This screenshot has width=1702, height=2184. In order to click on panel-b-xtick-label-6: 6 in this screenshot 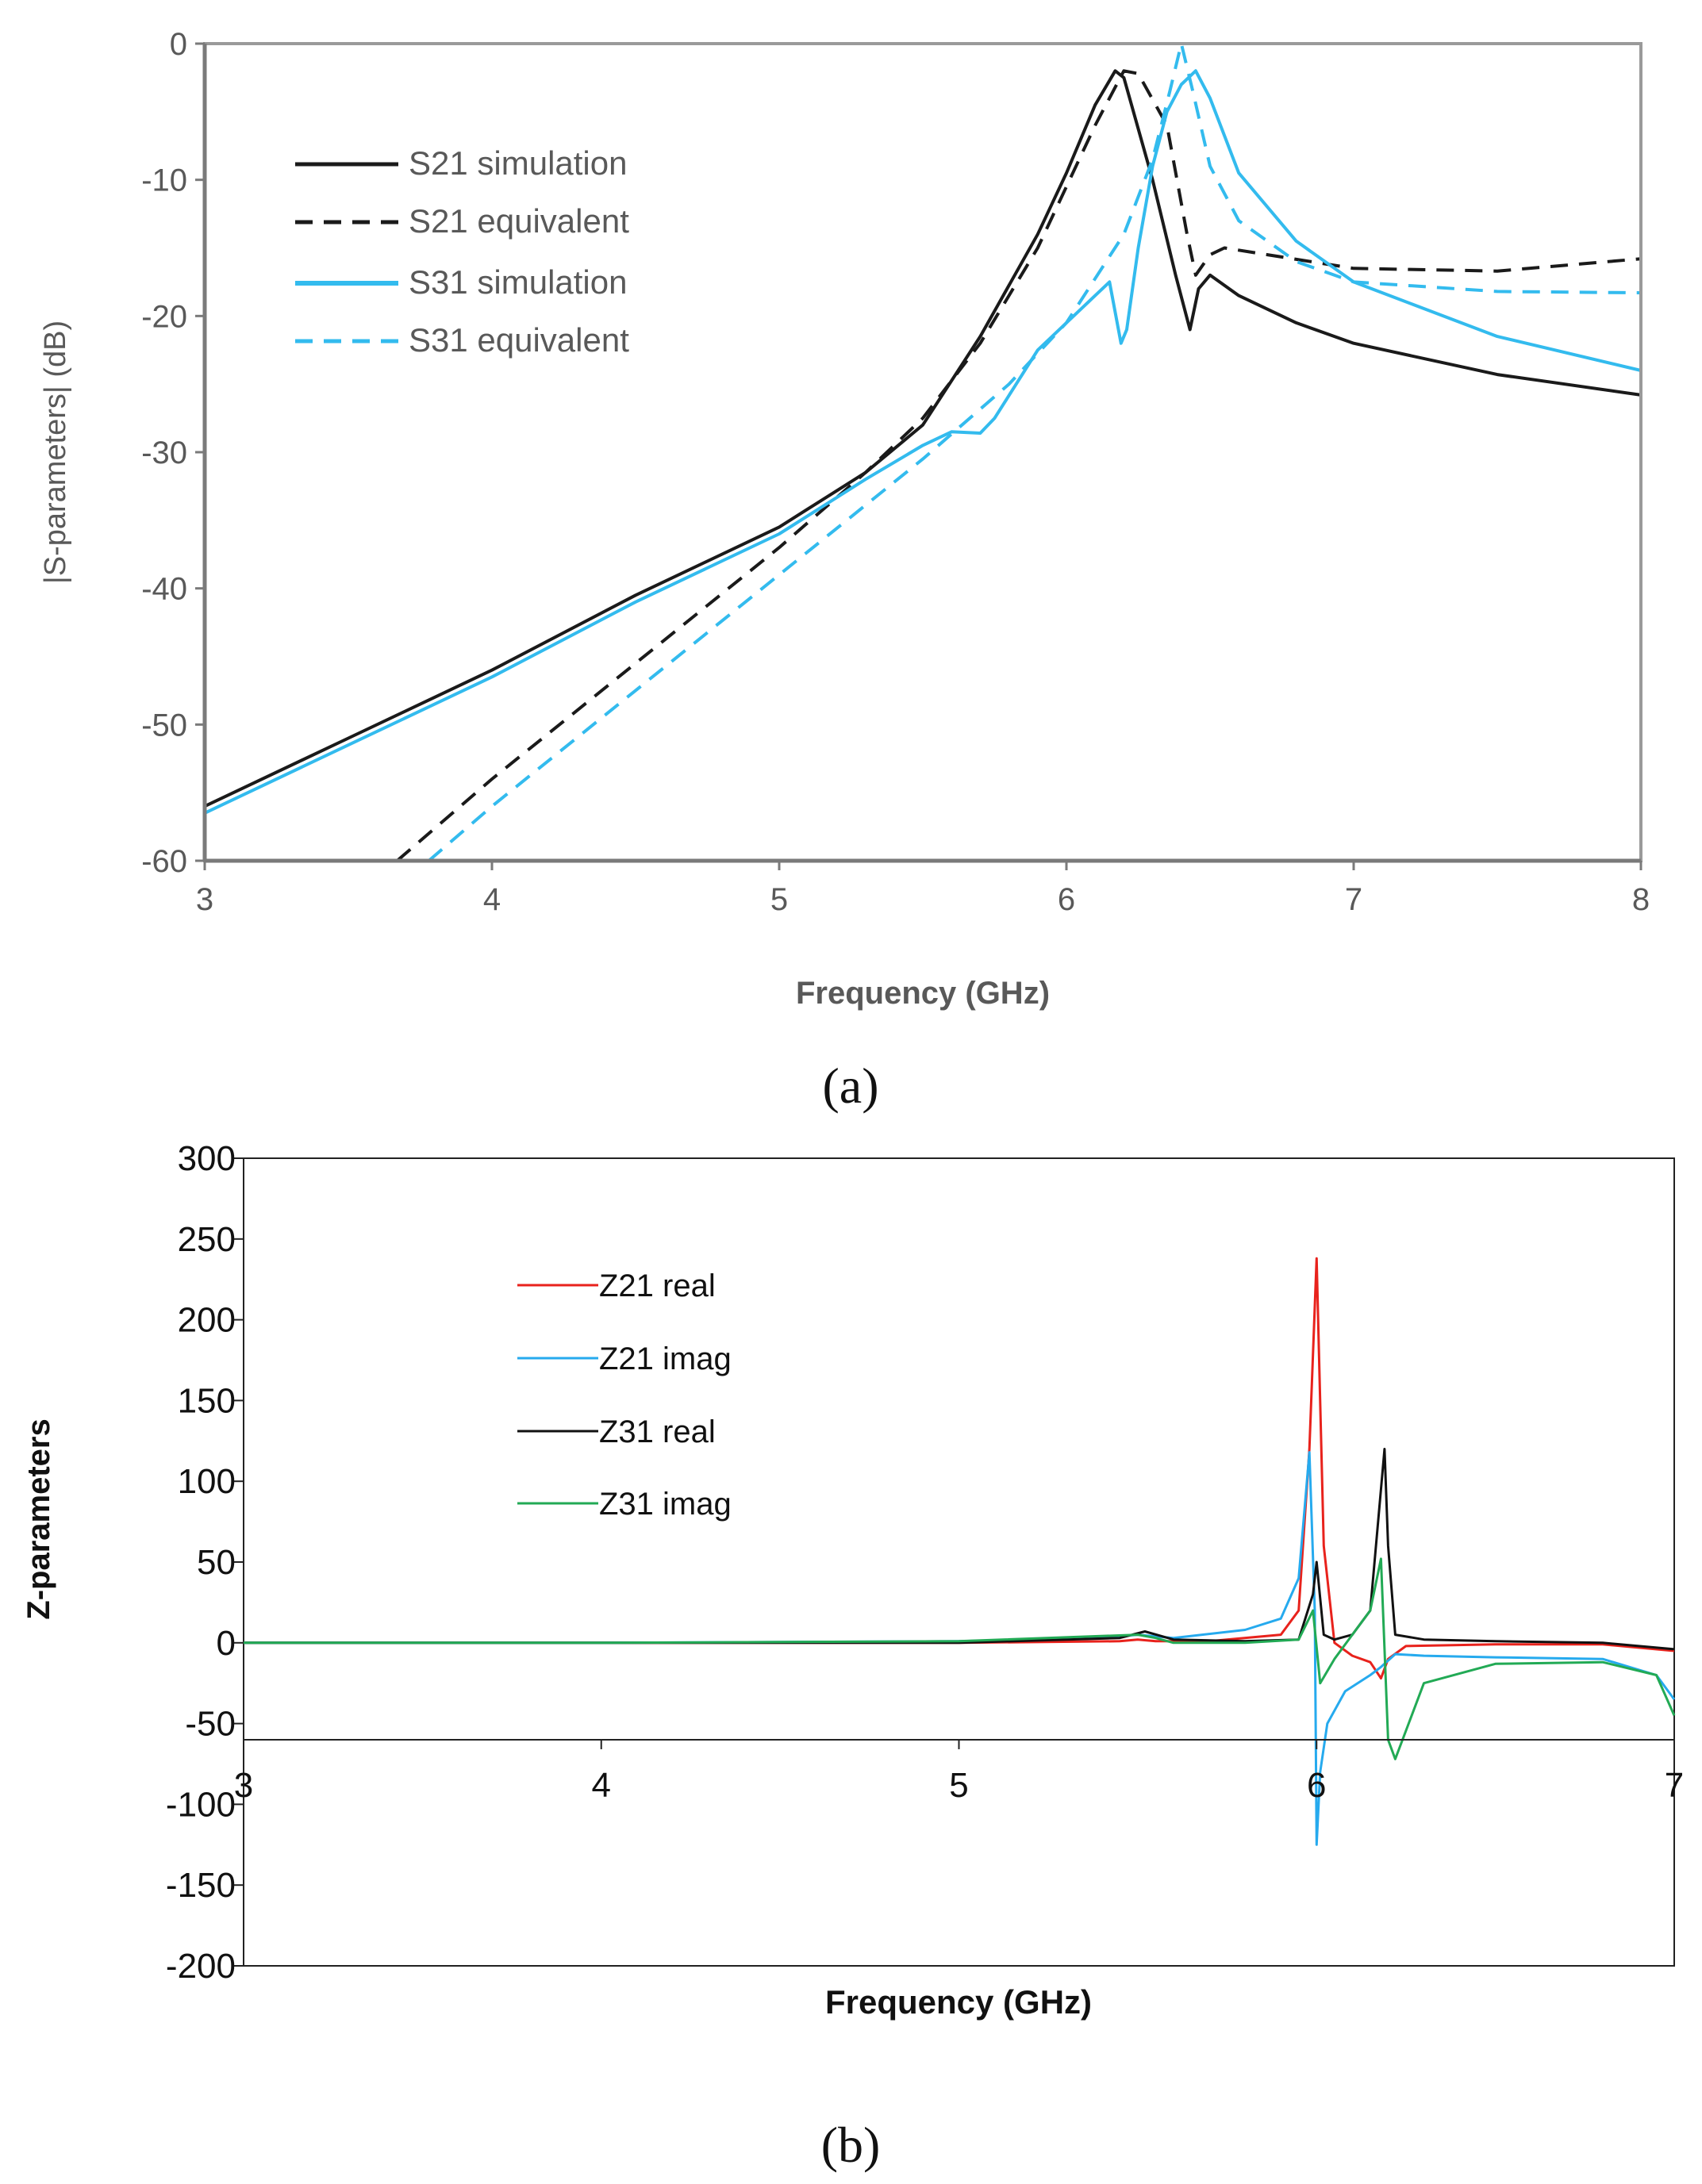, I will do `click(1316, 1786)`.